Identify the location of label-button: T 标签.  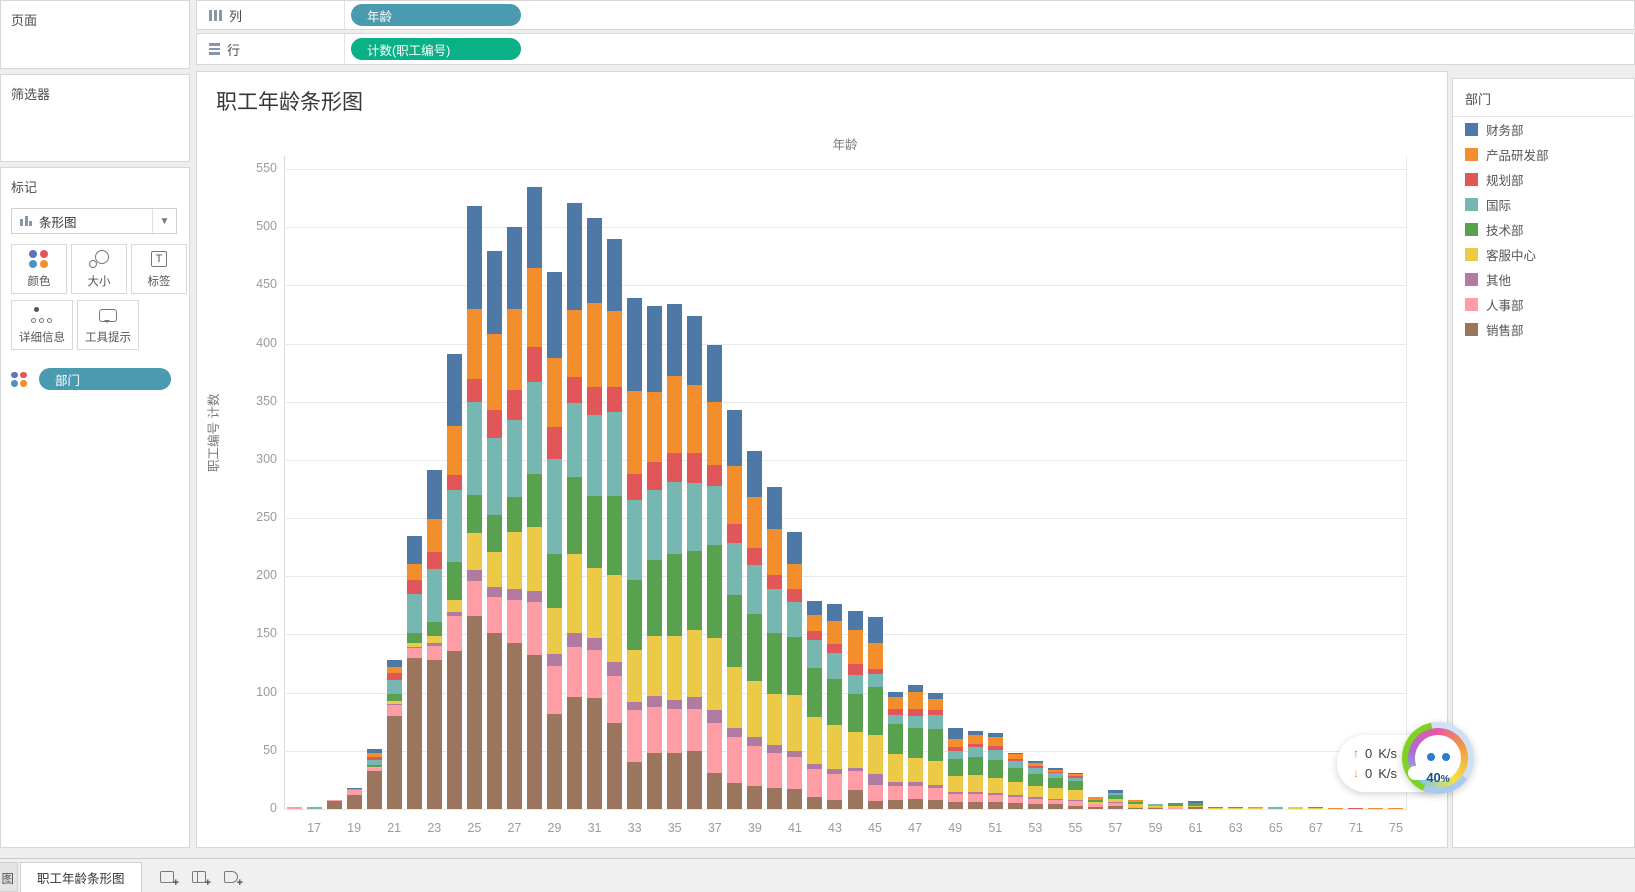
(159, 269).